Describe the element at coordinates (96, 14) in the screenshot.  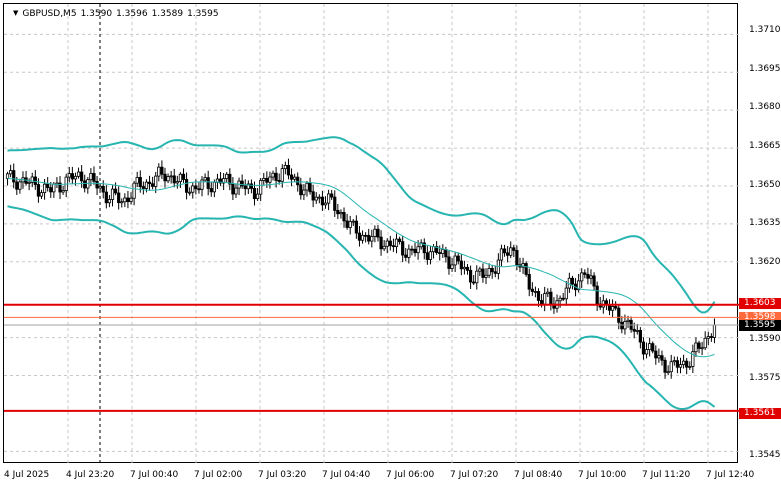
I see `open-value: 1.3590` at that location.